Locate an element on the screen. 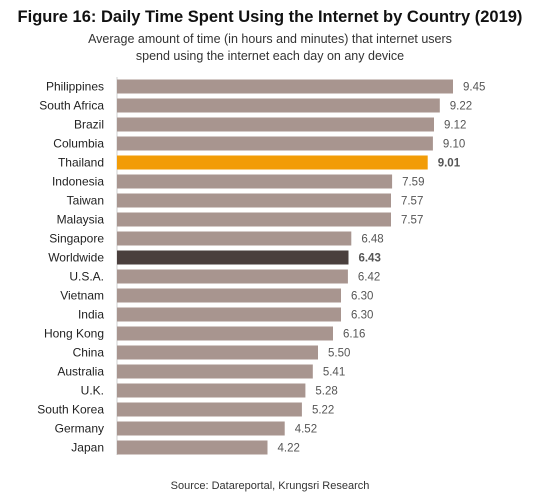  value-label-worldwide: 6.43 is located at coordinates (369, 259).